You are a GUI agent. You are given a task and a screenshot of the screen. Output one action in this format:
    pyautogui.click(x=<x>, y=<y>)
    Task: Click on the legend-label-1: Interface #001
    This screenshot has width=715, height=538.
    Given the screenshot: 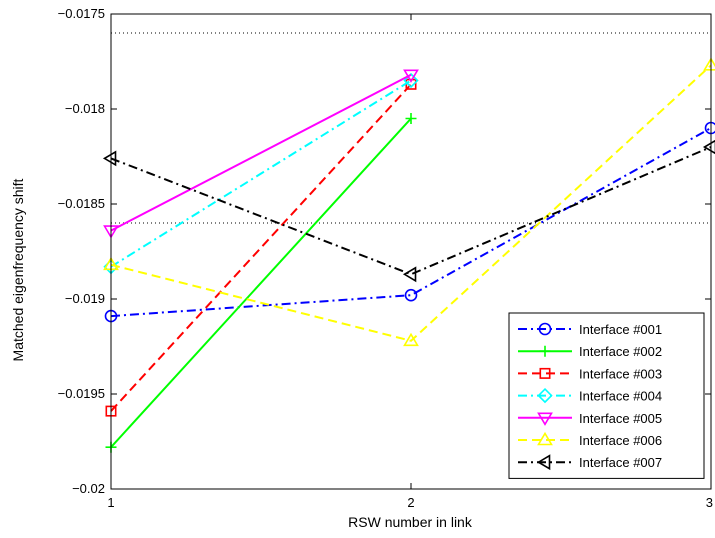 What is the action you would take?
    pyautogui.click(x=620, y=329)
    